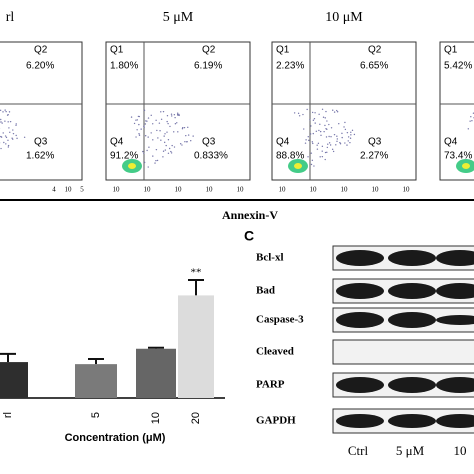 The image size is (474, 474). I want to click on x-tick-label: 20, so click(196, 418).